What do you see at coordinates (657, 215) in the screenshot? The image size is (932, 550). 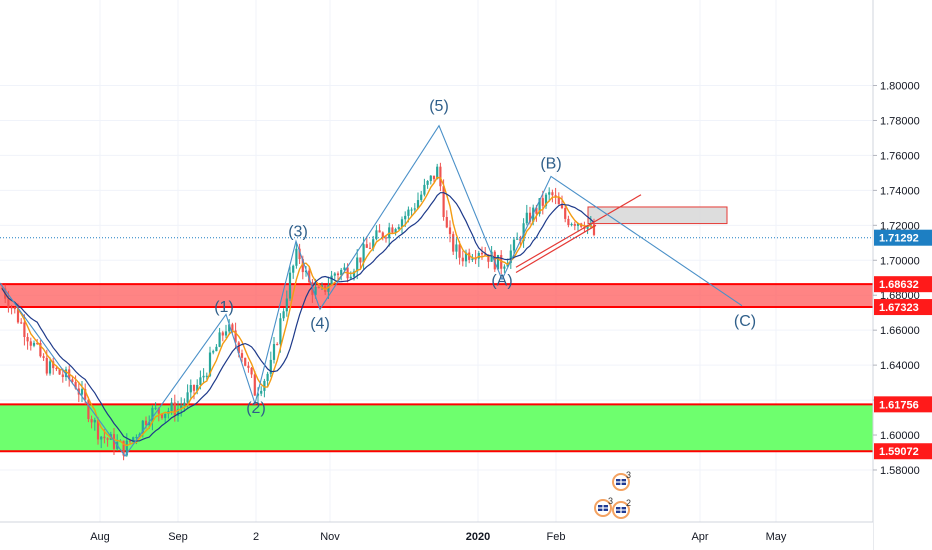 I see `gray-box` at bounding box center [657, 215].